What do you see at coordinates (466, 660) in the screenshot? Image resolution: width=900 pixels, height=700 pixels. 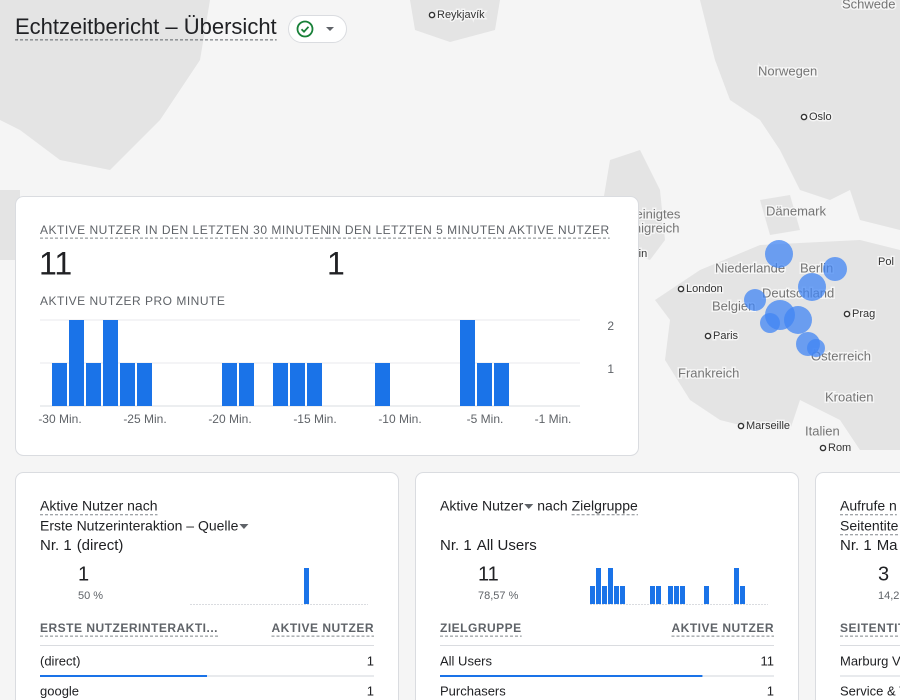 I see `row-name: All Users` at bounding box center [466, 660].